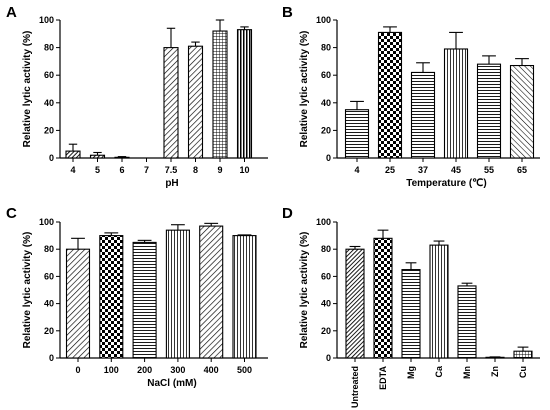 The image size is (550, 410). Describe the element at coordinates (11, 213) in the screenshot. I see `panel-letter-c: C` at that location.